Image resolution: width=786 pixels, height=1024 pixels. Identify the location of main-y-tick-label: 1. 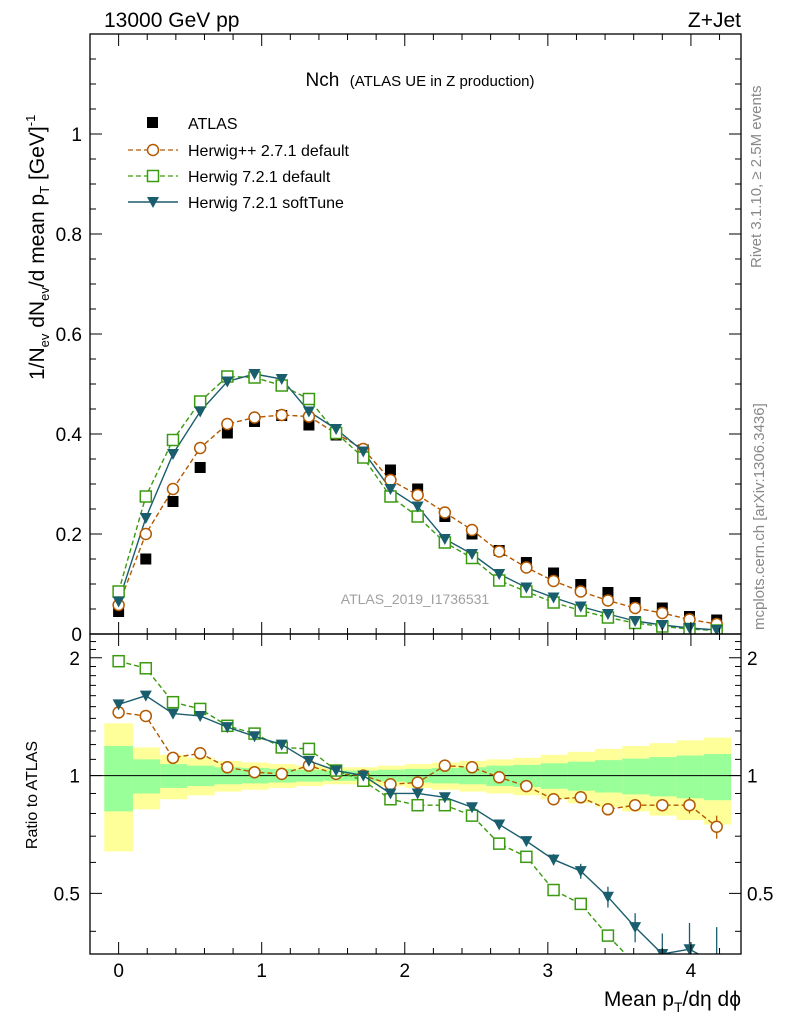
(76, 135).